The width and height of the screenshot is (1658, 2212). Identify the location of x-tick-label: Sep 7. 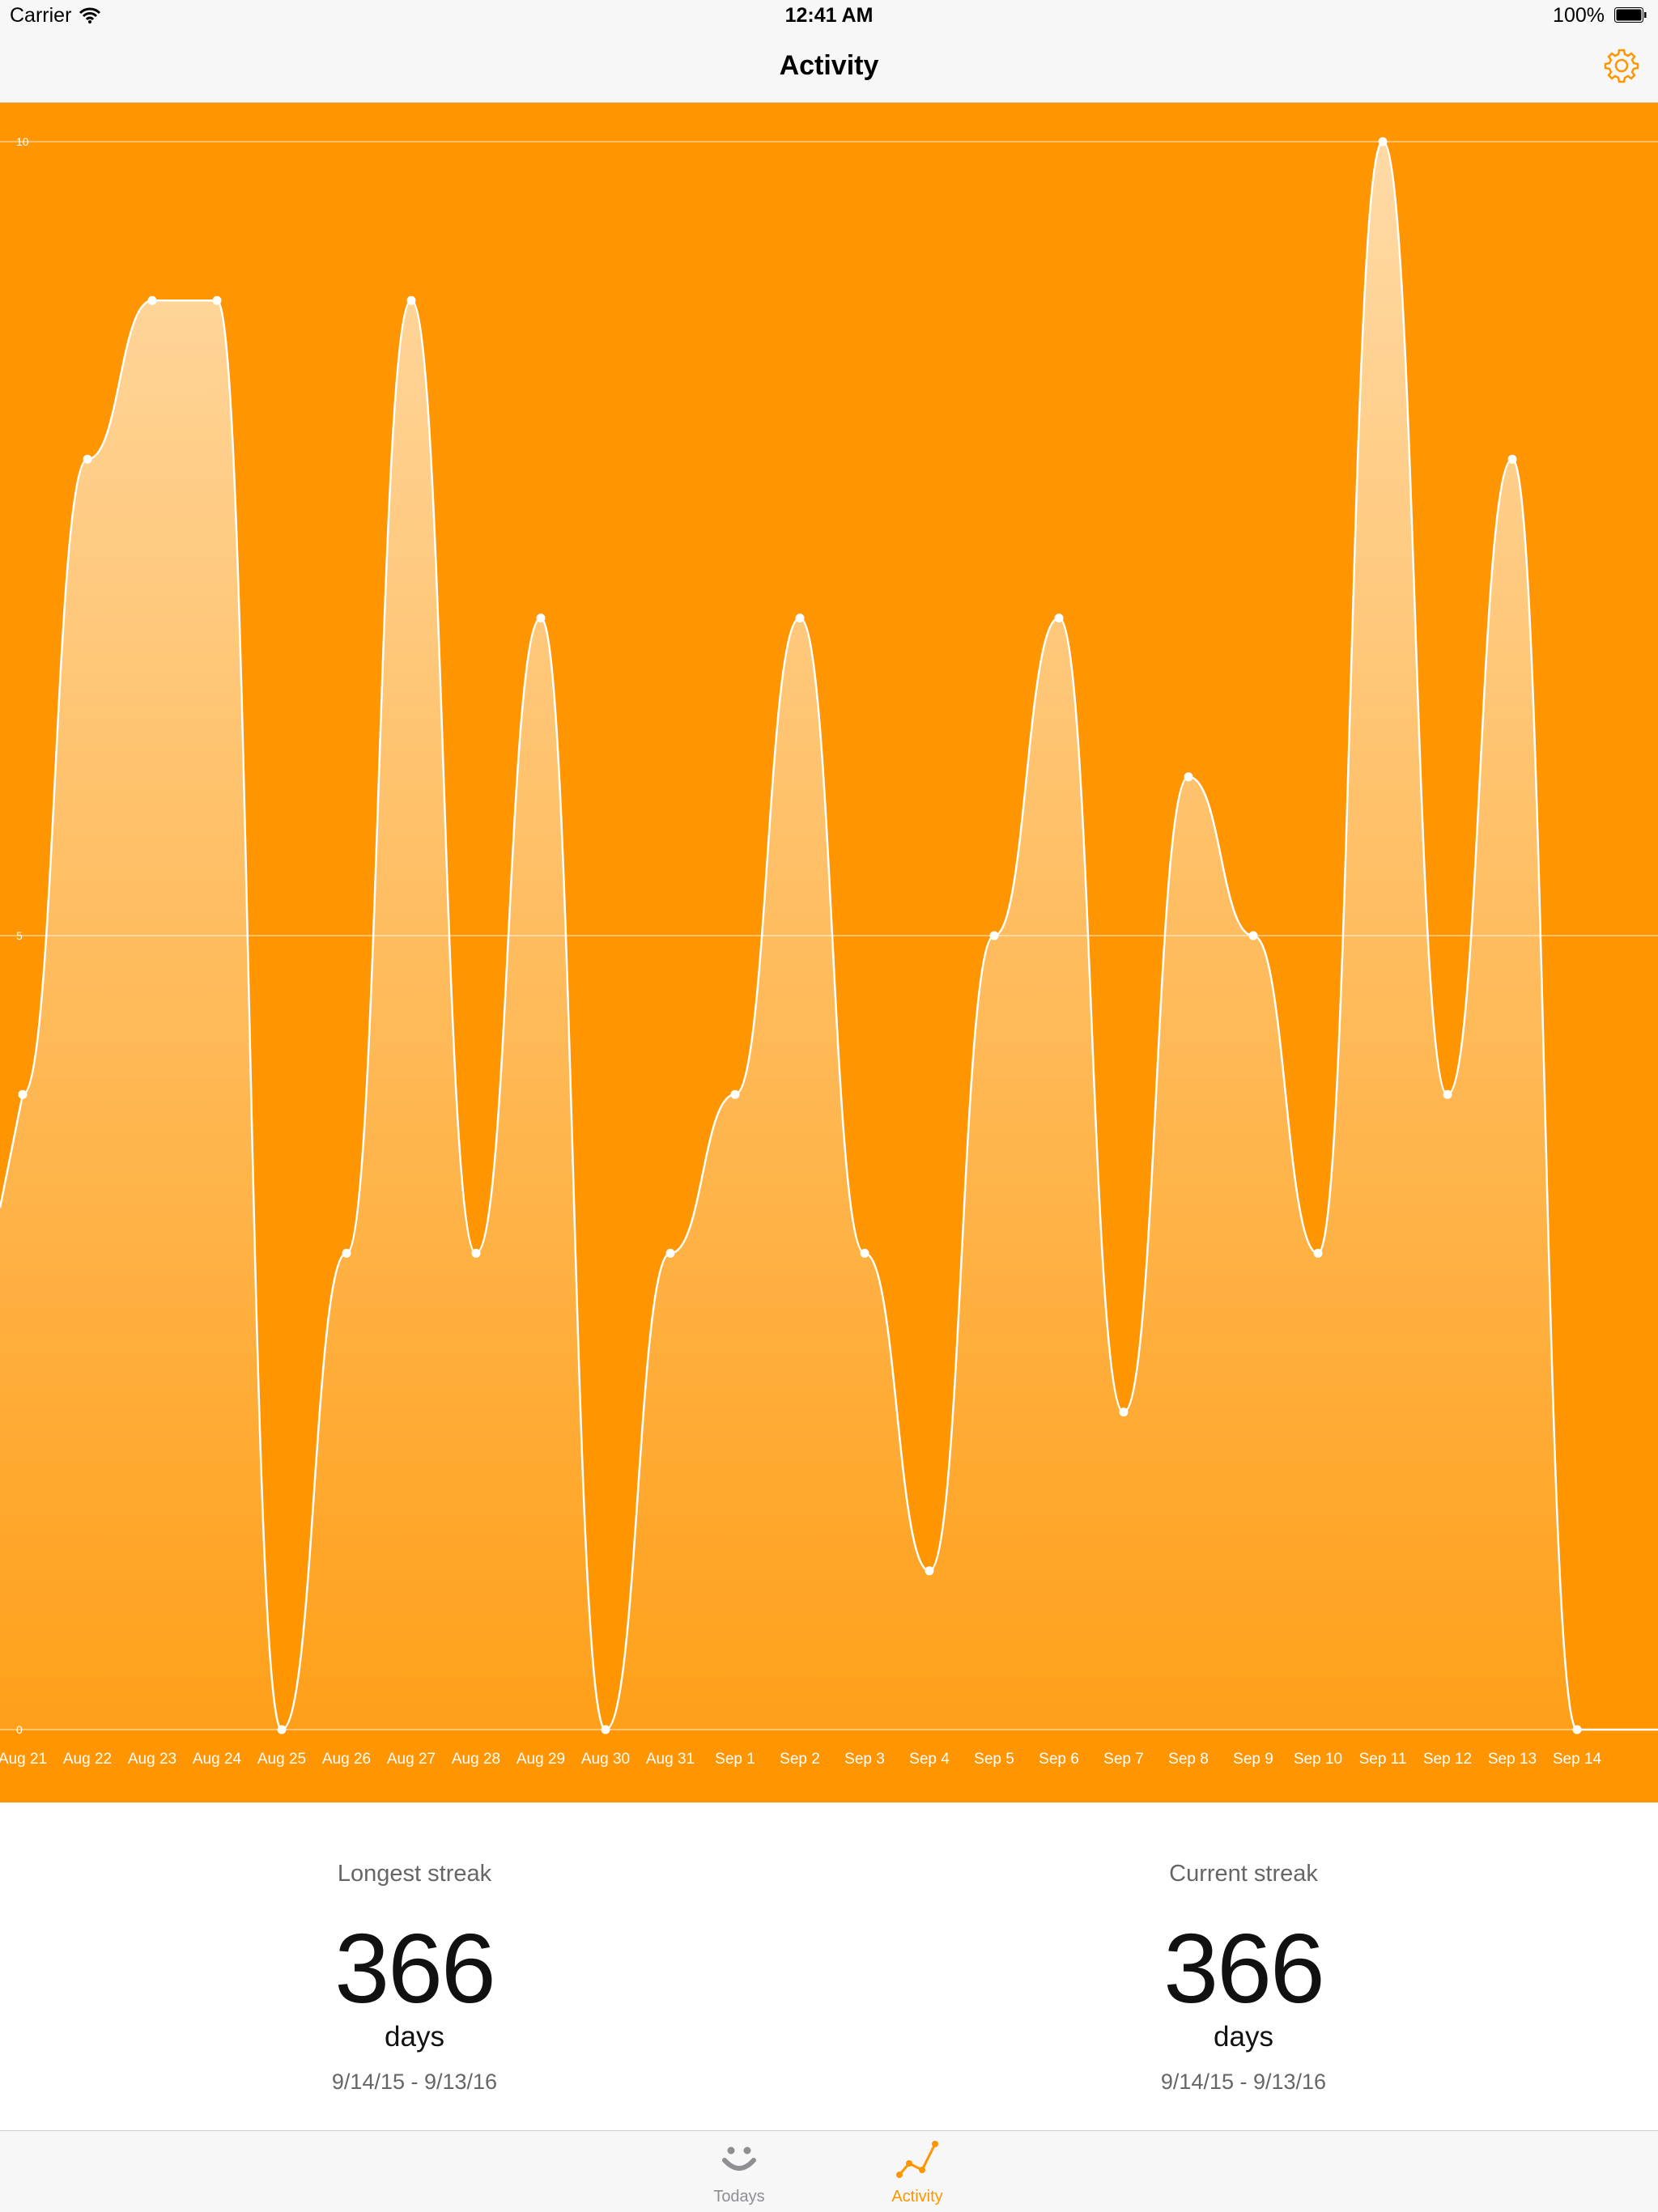
(1123, 1759).